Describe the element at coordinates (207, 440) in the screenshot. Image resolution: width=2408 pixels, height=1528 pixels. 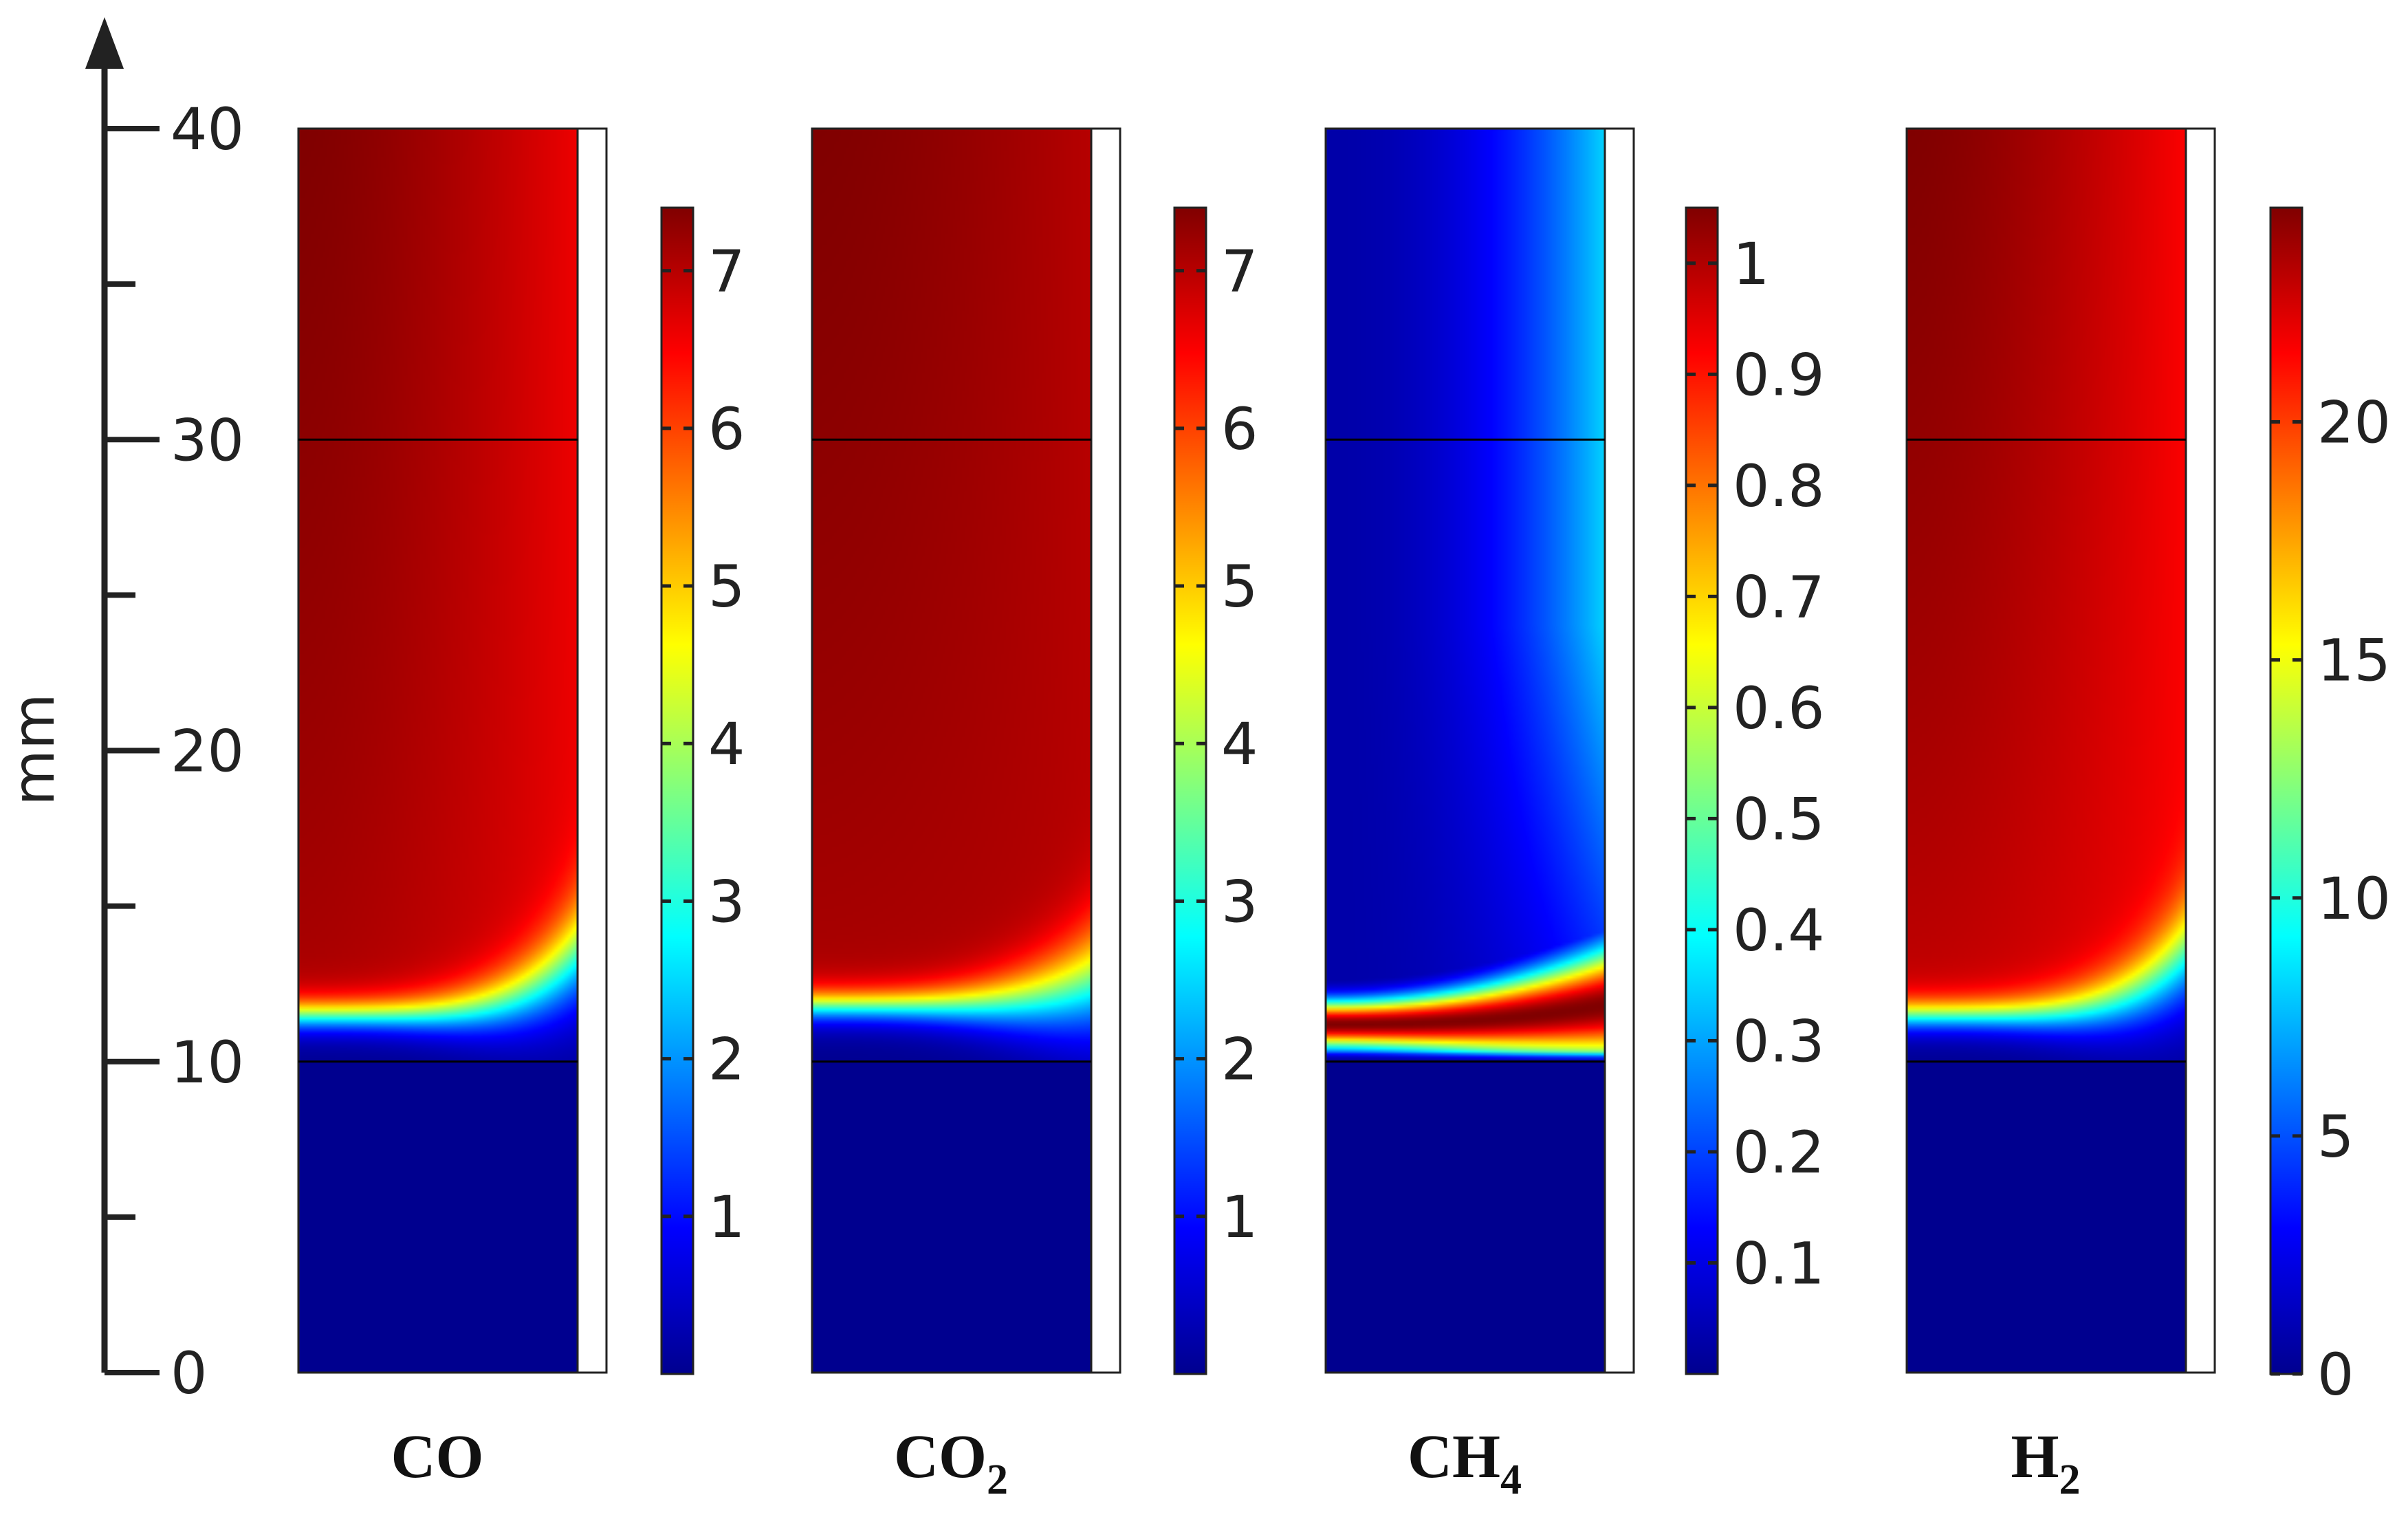
I see `y-tick-label-30: 30` at that location.